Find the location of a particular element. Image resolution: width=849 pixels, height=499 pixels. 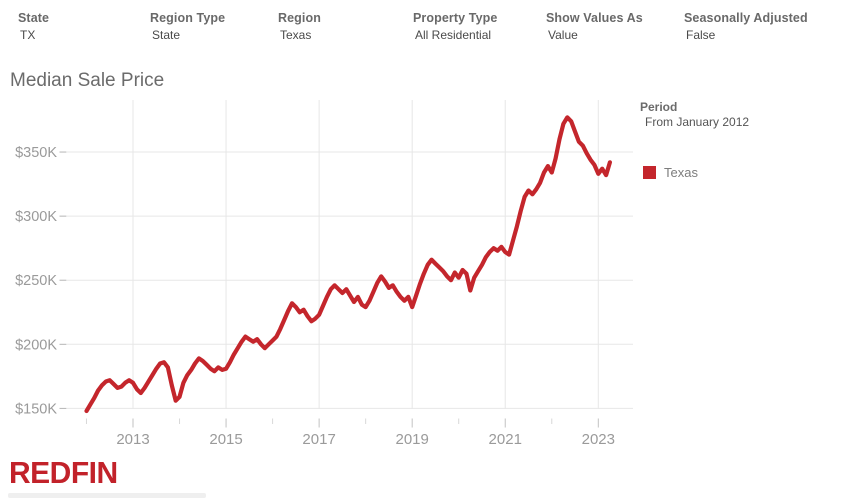

x-axis-label: 2023 is located at coordinates (598, 439).